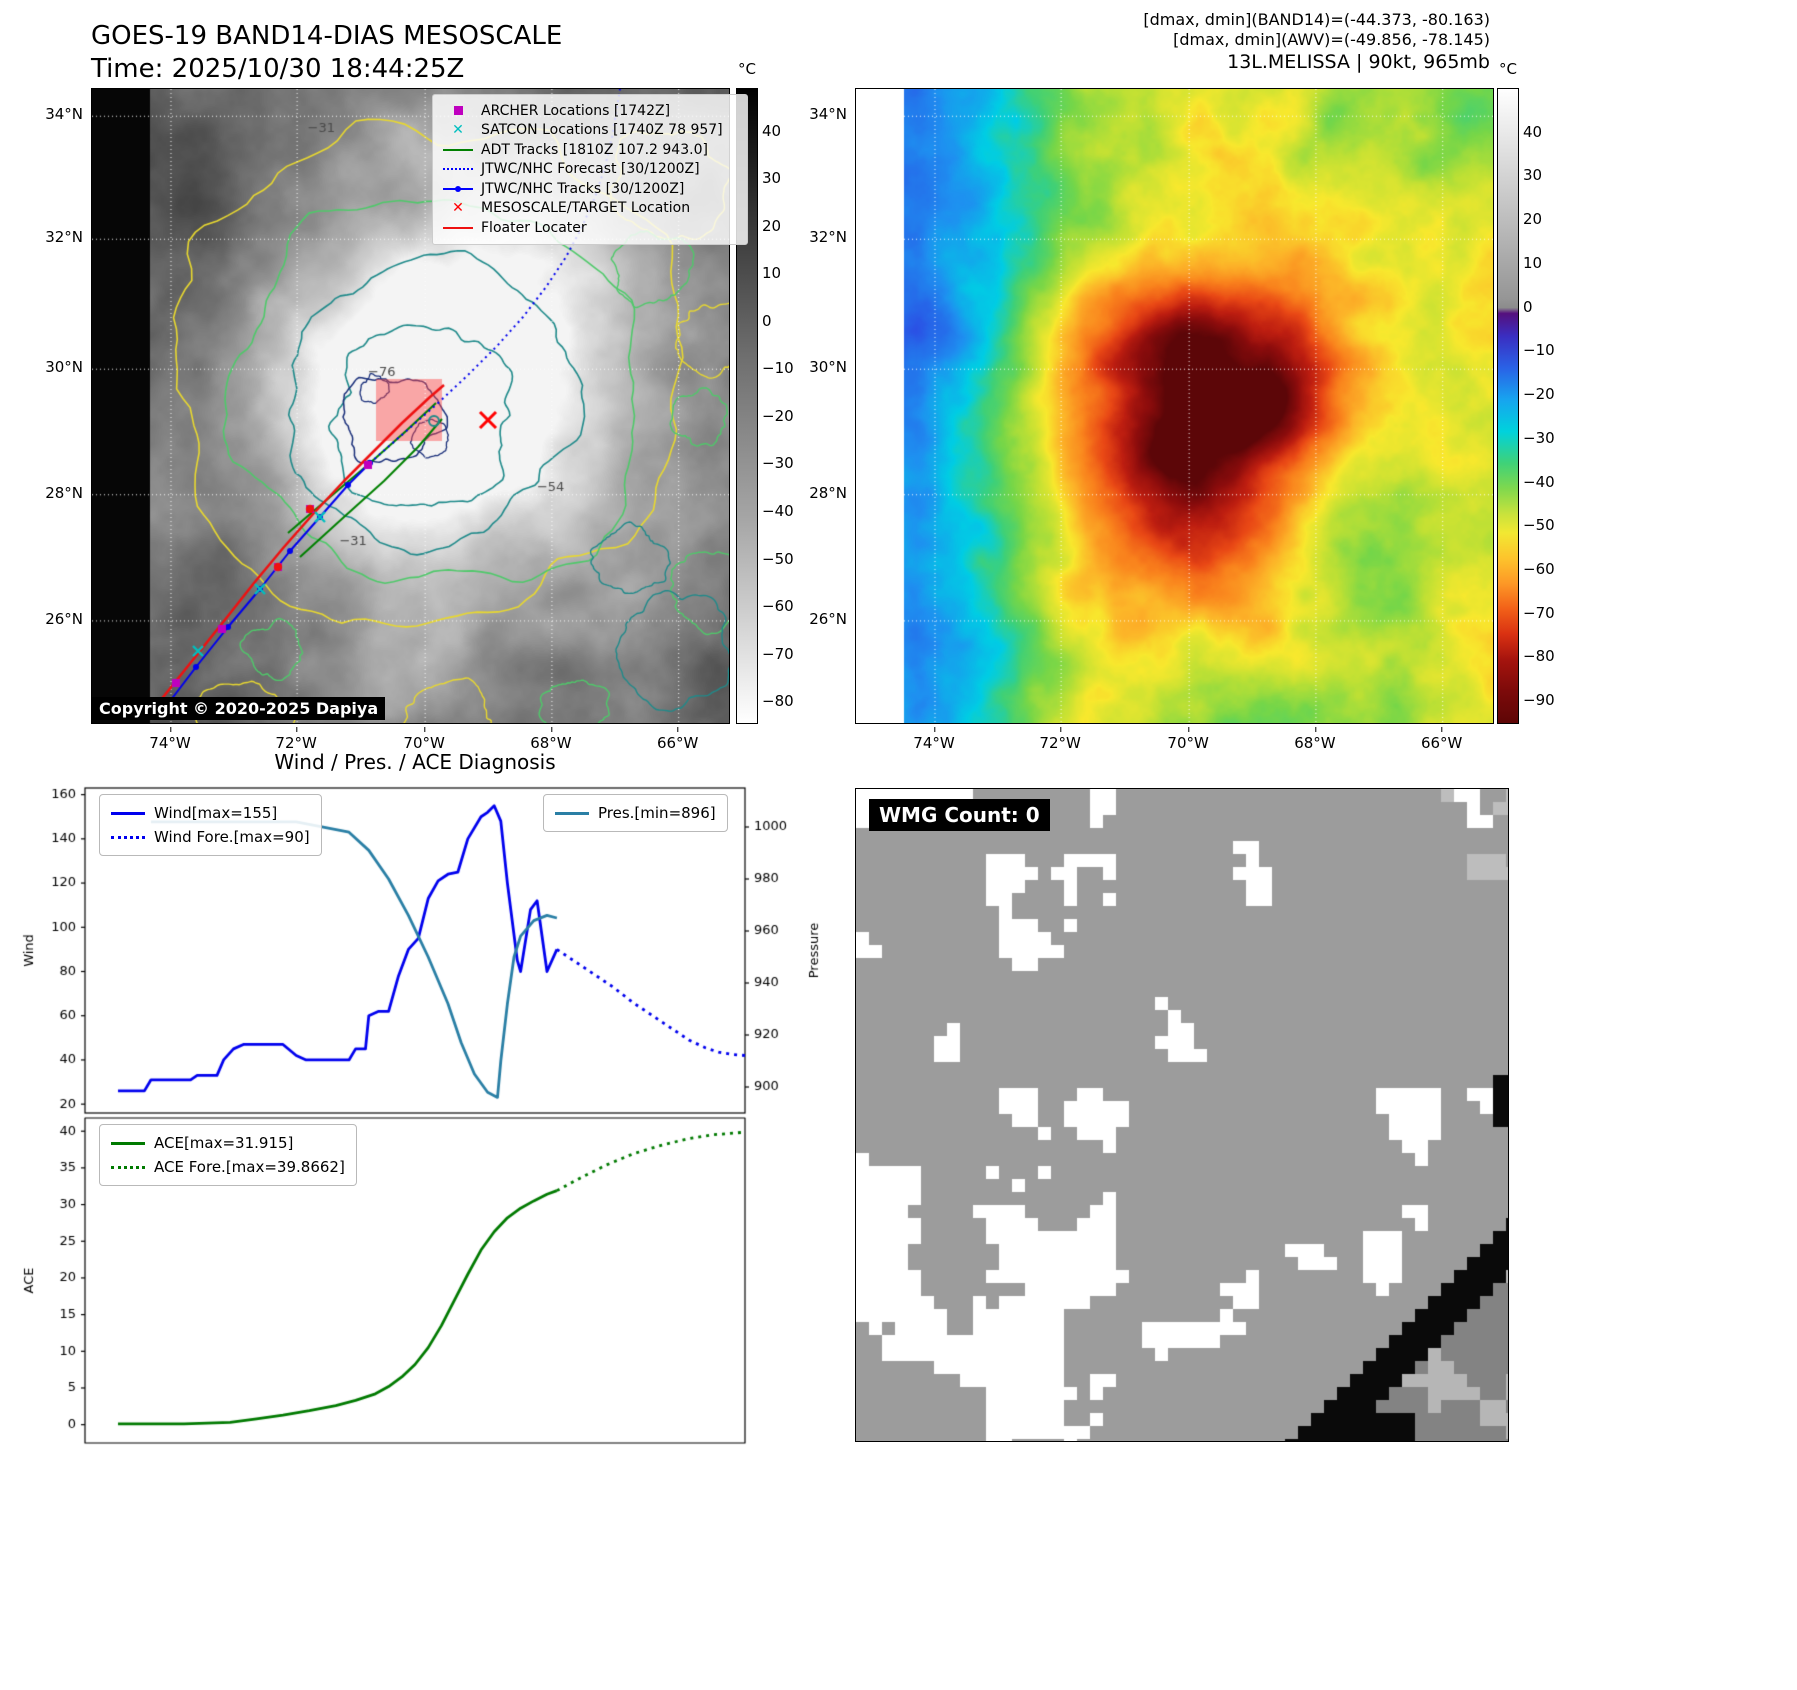  What do you see at coordinates (58, 405) in the screenshot?
I see `band14-y-axis: 34°N 32°N 30°N 28°N 26°N` at bounding box center [58, 405].